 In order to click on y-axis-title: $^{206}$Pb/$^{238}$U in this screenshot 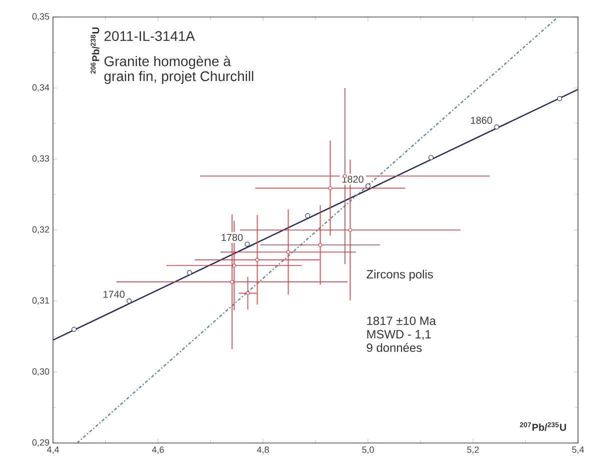, I will do `click(95, 50)`.